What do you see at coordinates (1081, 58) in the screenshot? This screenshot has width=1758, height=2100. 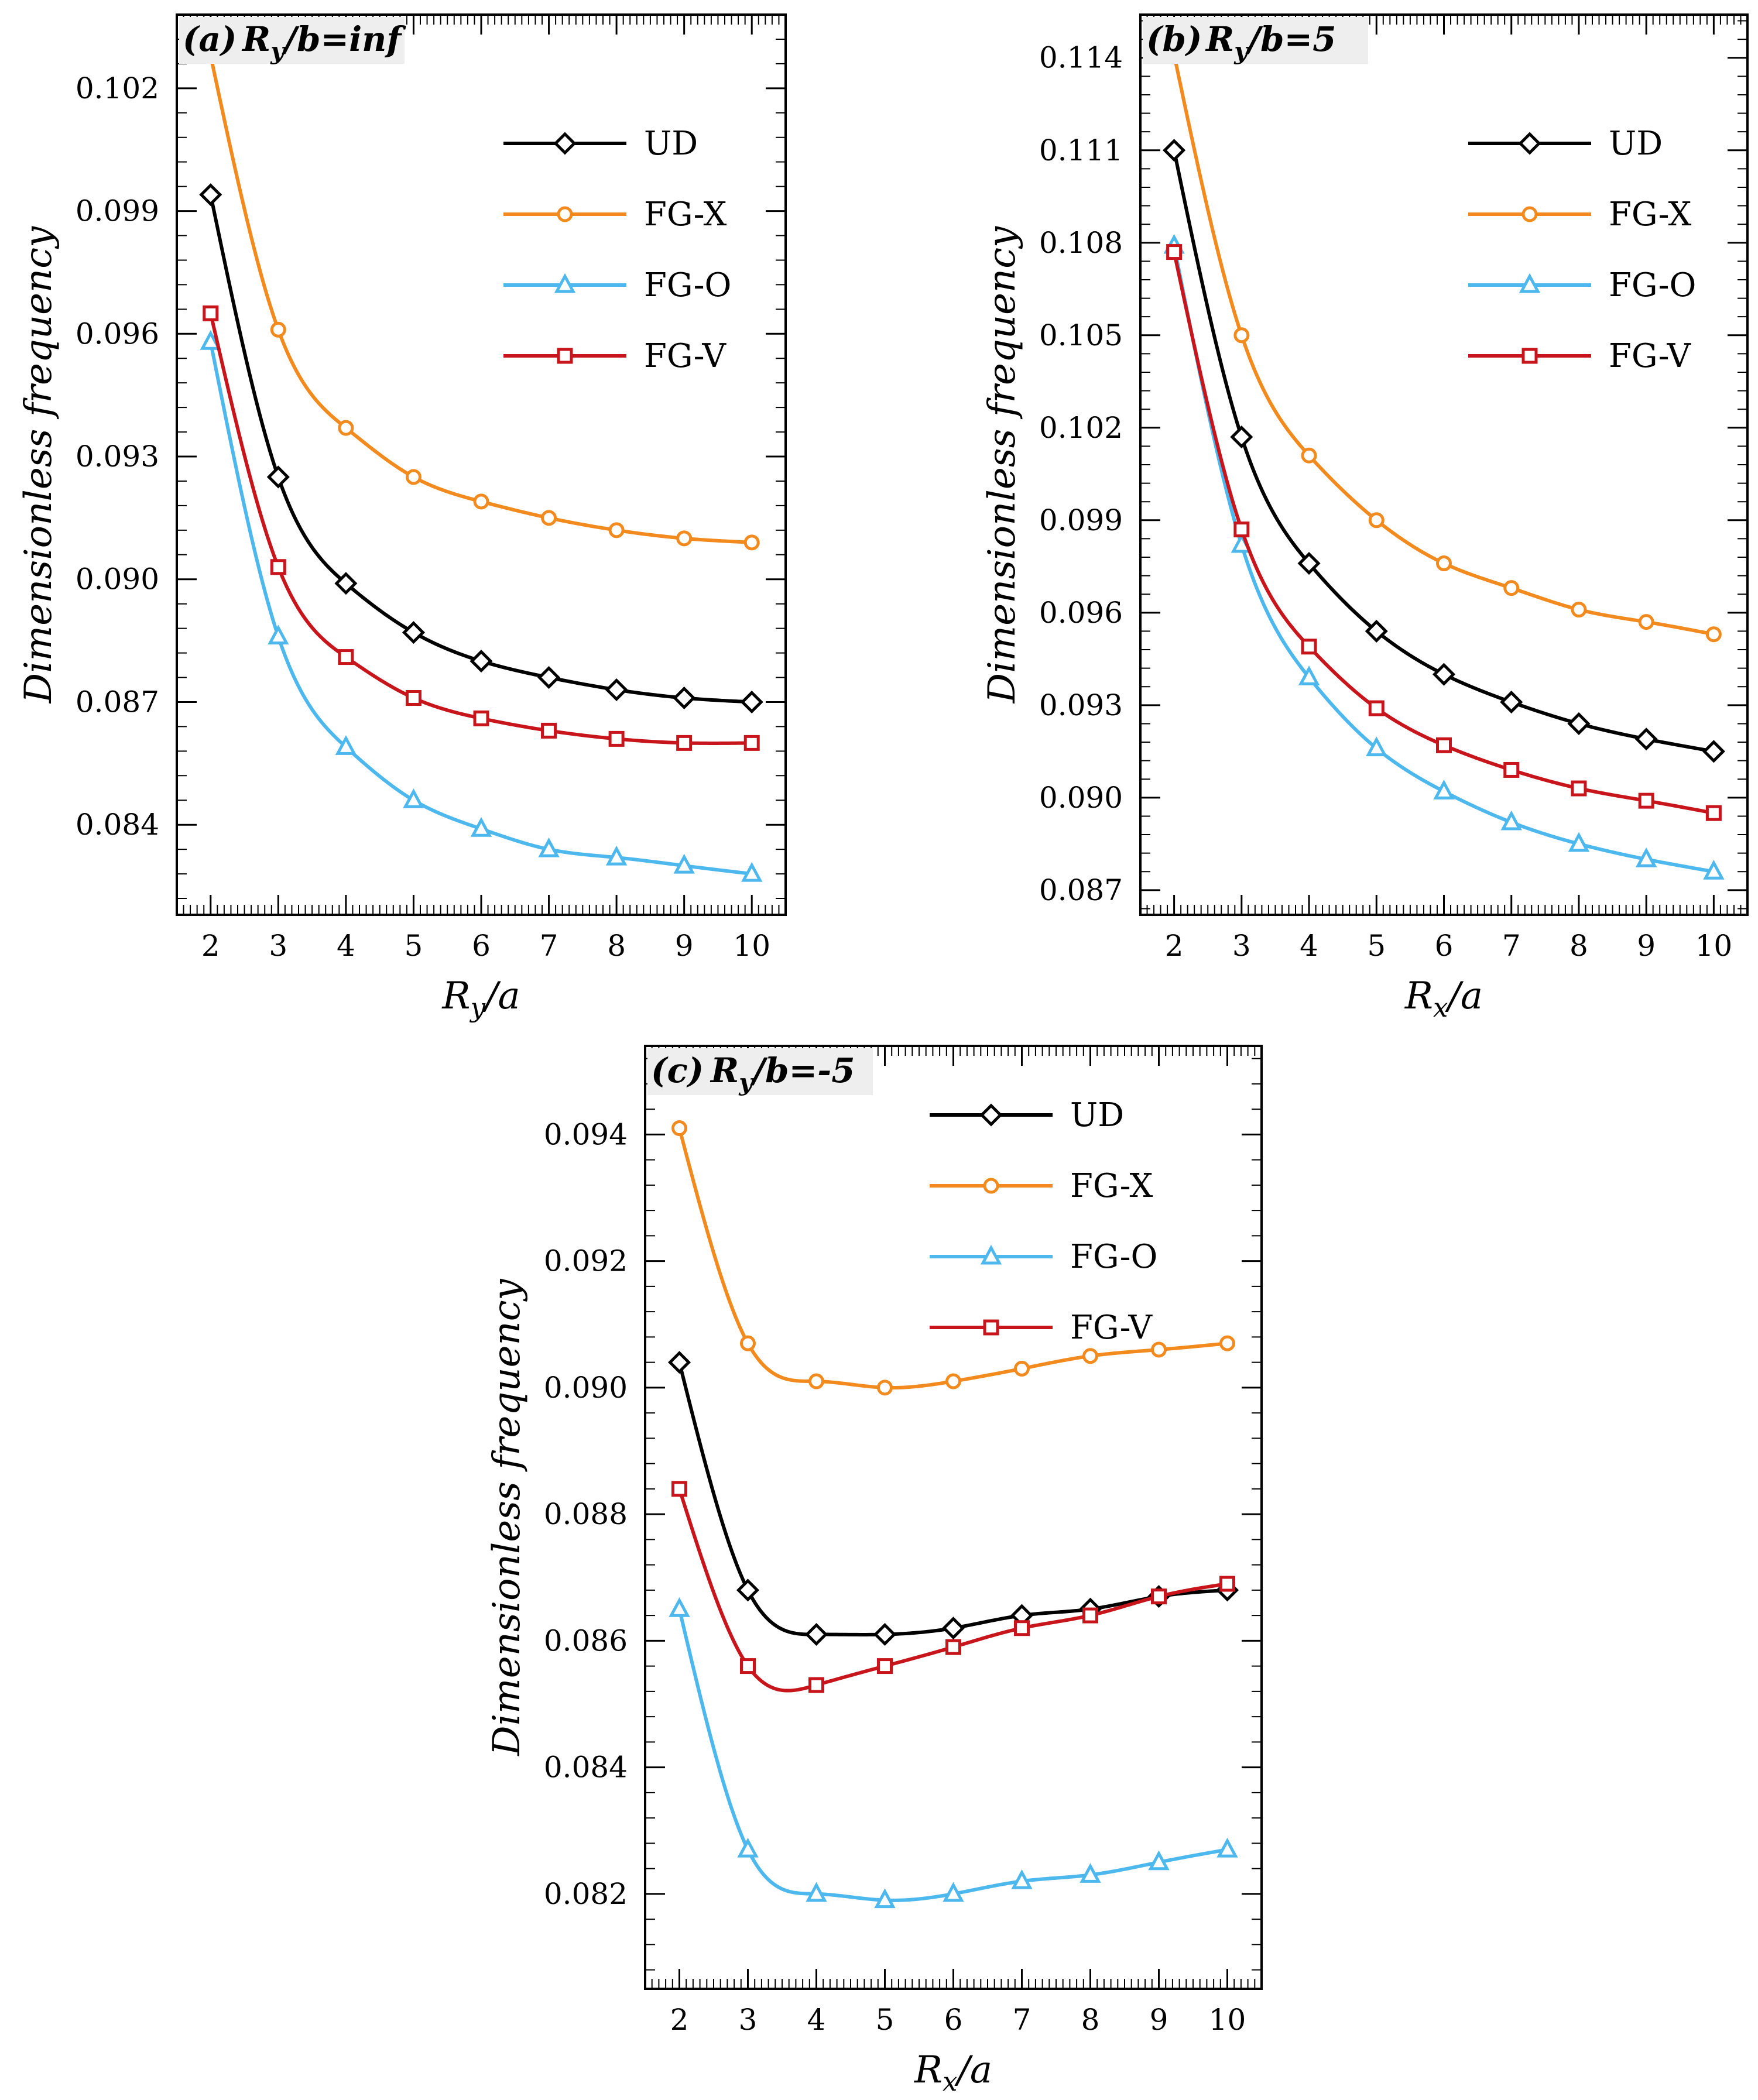 I see `y-tick-label: 0.114` at bounding box center [1081, 58].